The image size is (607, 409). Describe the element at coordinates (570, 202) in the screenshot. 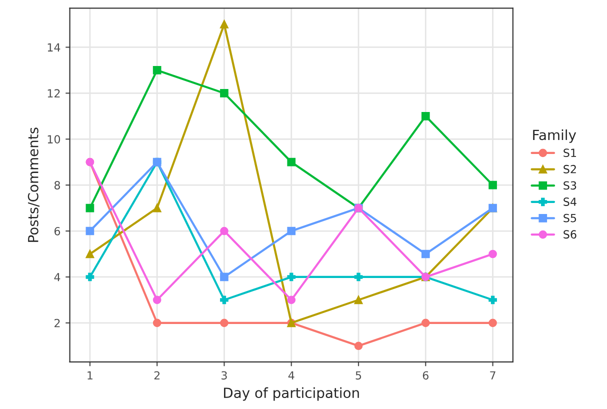

I see `legend-label: S4` at that location.